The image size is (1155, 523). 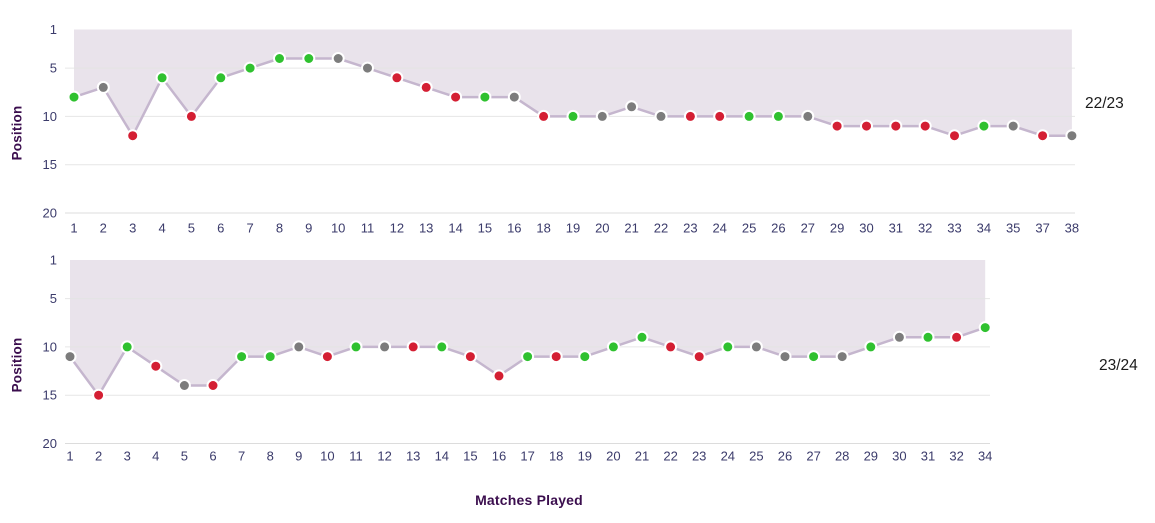 I want to click on x-tick-label: 13, so click(x=413, y=456).